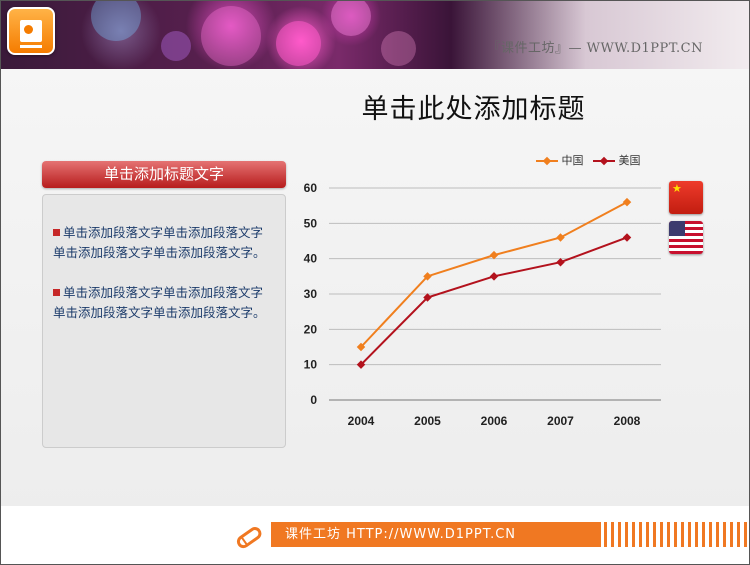  What do you see at coordinates (361, 421) in the screenshot?
I see `x-tick-label: 2004` at bounding box center [361, 421].